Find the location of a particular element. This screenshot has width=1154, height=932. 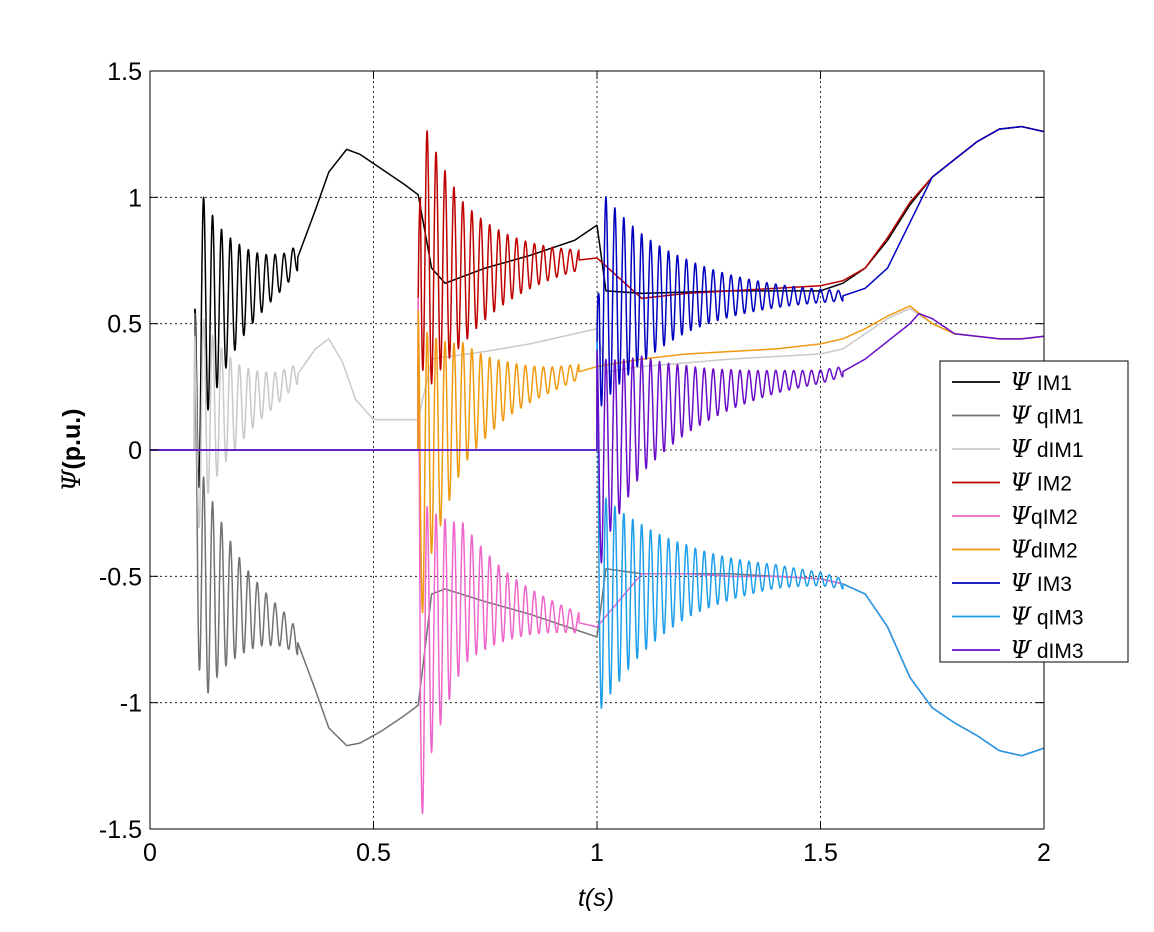

y-tick-label: 0 is located at coordinates (135, 451).